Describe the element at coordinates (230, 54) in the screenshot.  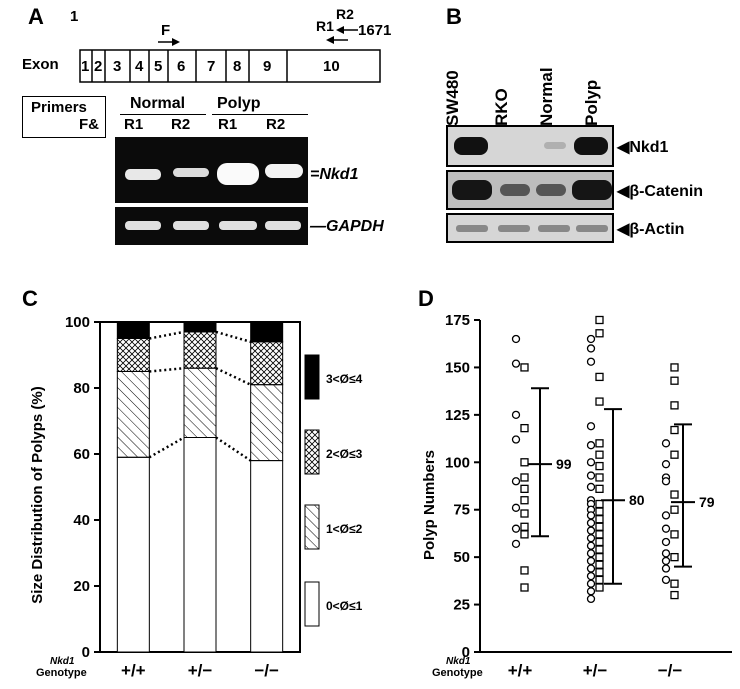
I see `exon-map` at that location.